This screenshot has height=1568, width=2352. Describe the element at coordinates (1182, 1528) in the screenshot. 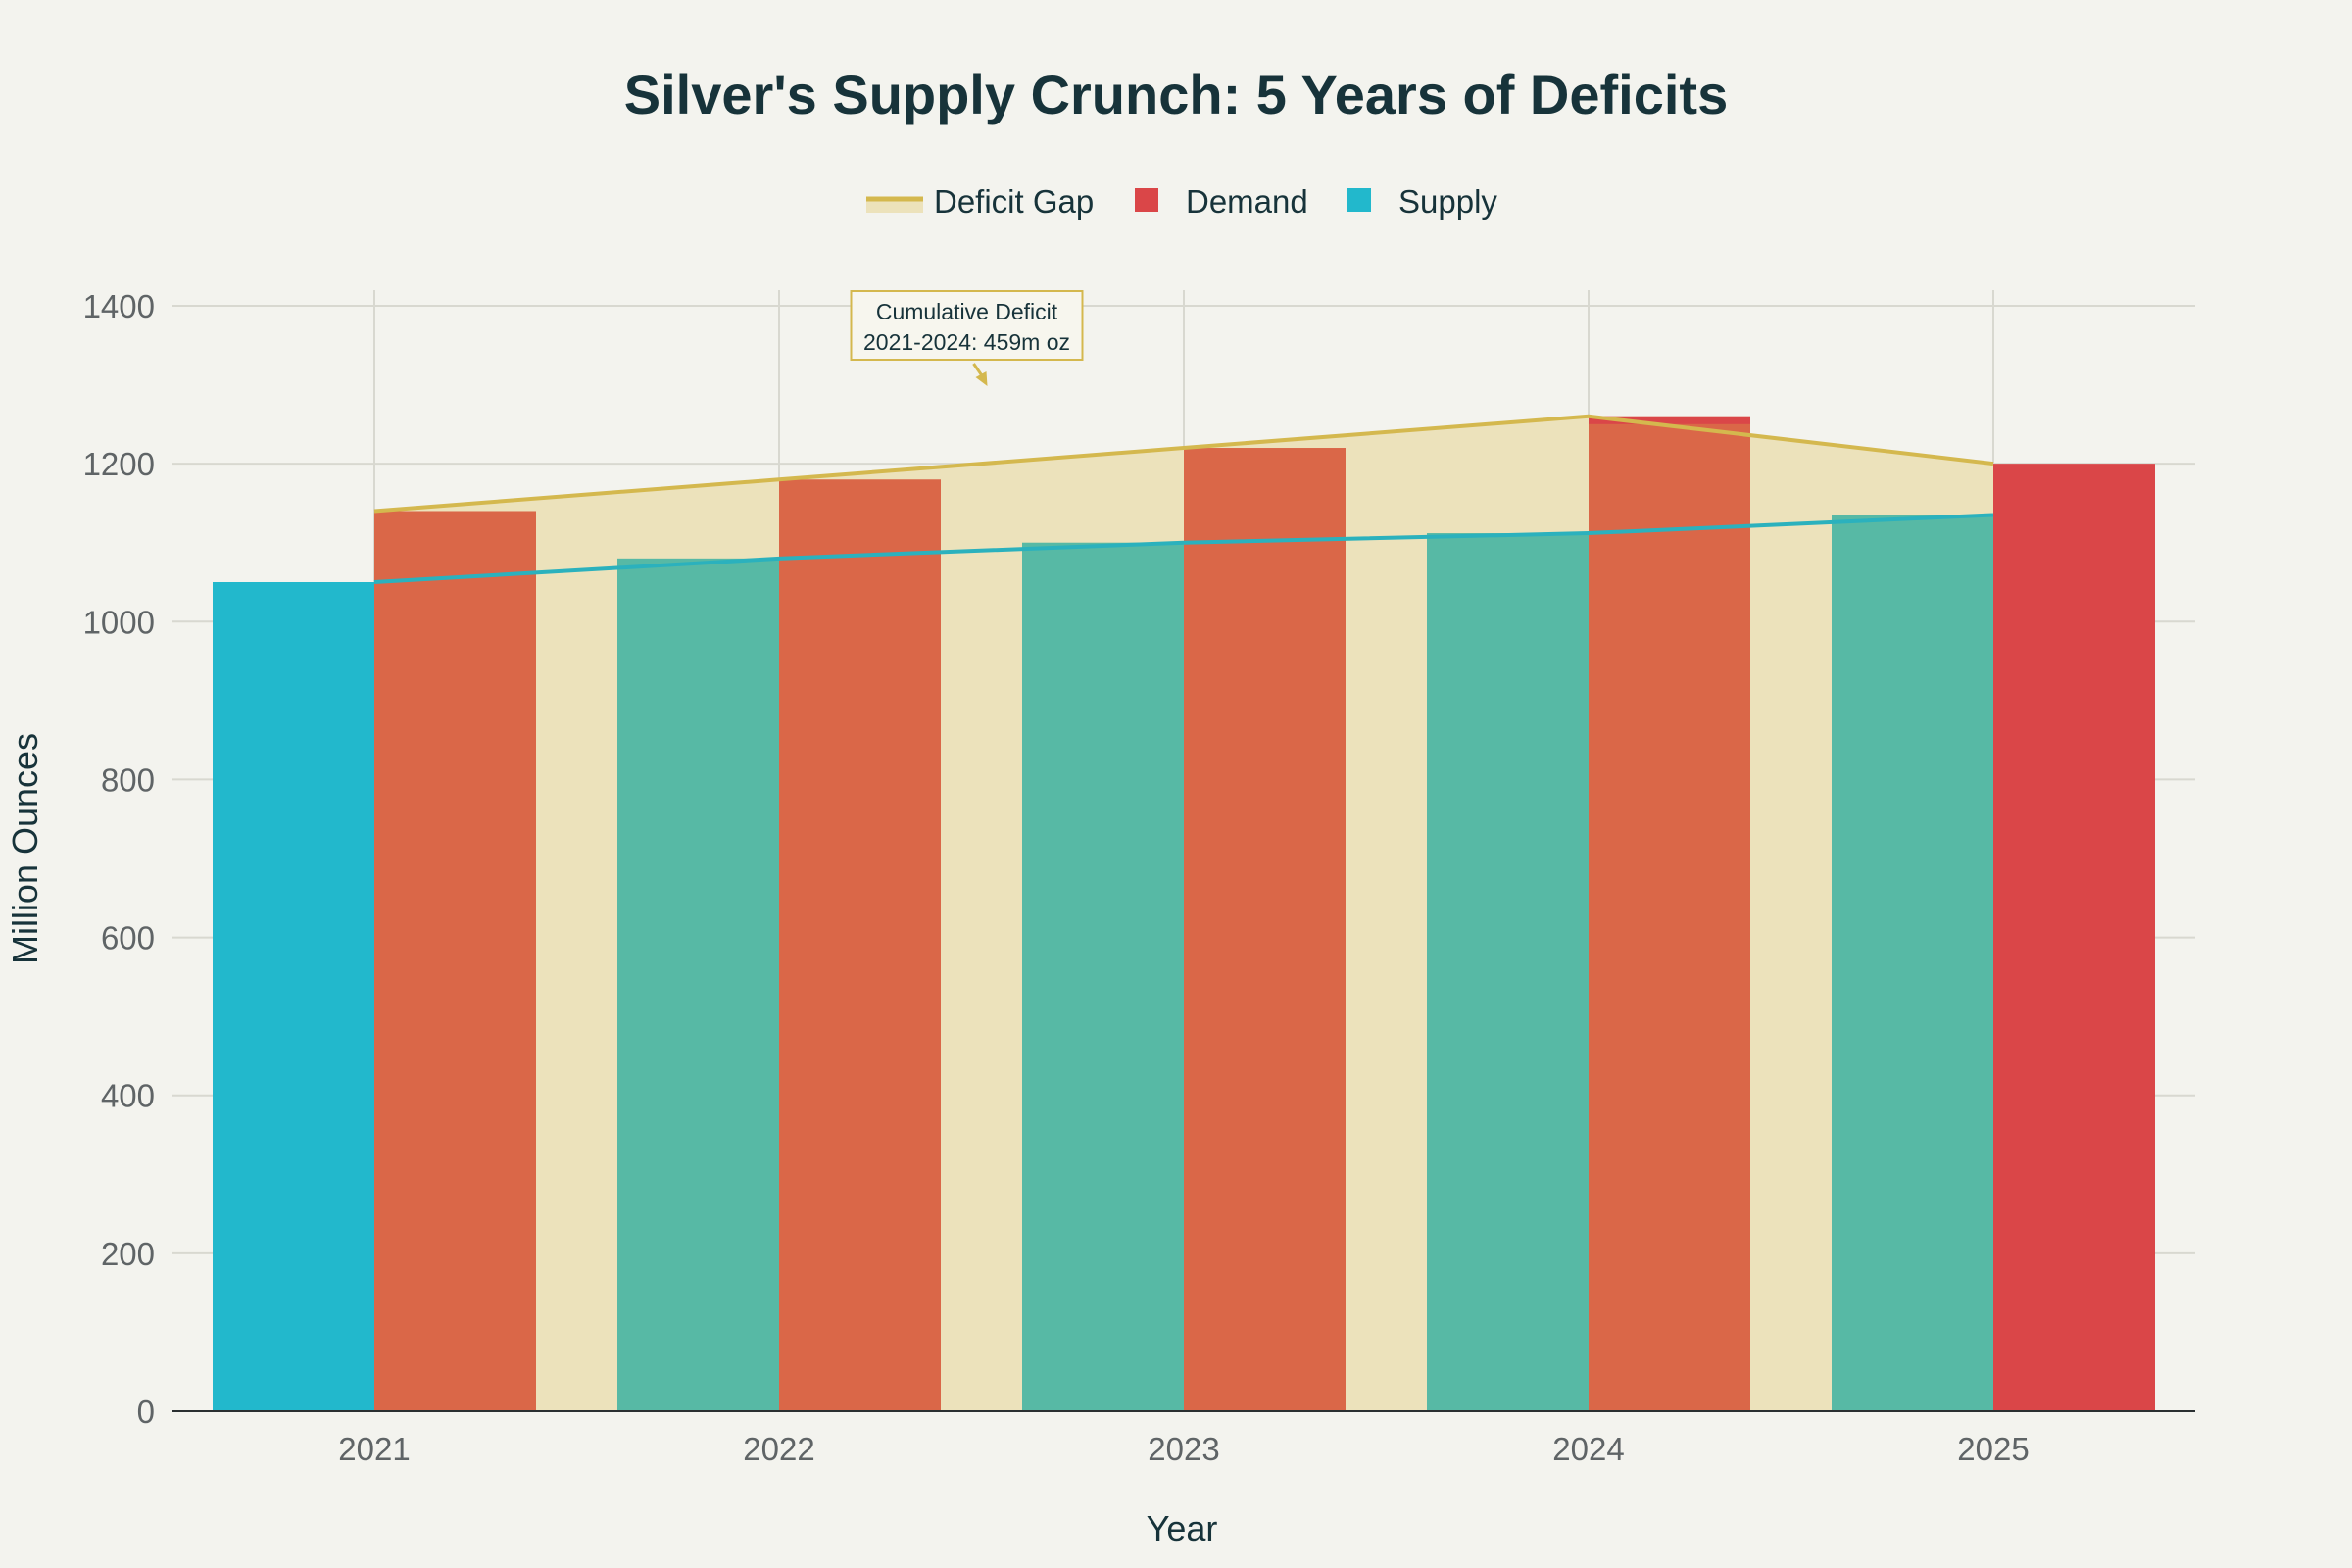

I see `x-axis-title: Year` at that location.